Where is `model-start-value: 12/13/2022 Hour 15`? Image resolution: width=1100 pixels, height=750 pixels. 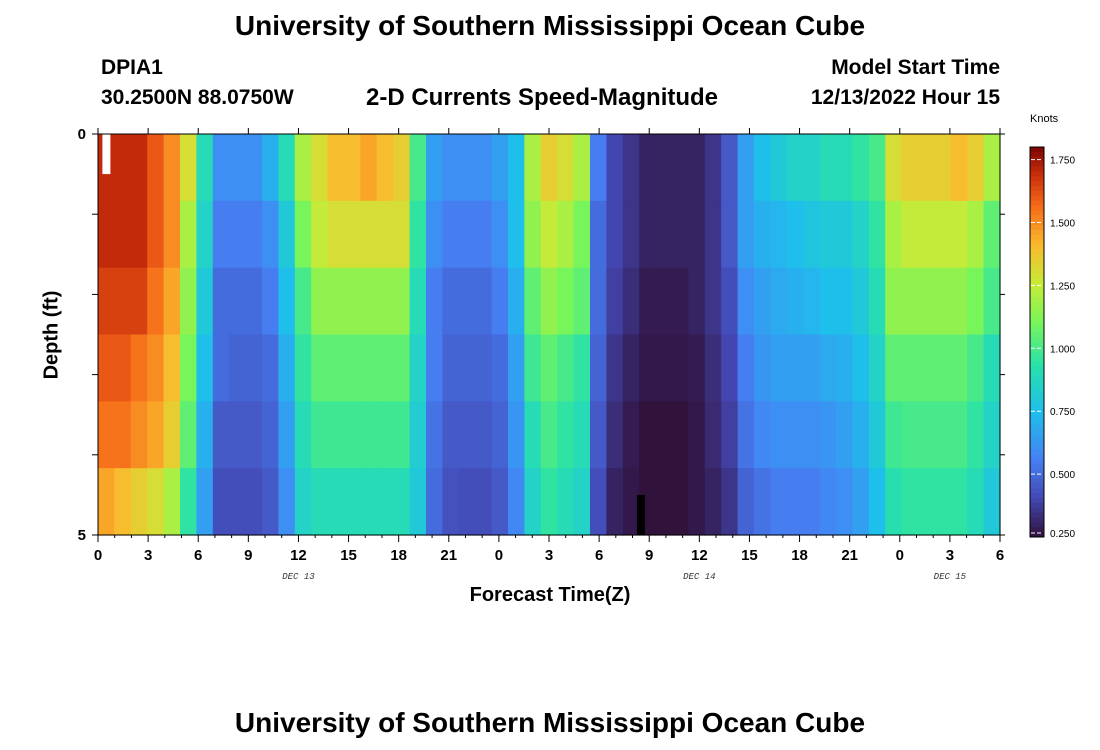
model-start-value: 12/13/2022 Hour 15 is located at coordinates (905, 97).